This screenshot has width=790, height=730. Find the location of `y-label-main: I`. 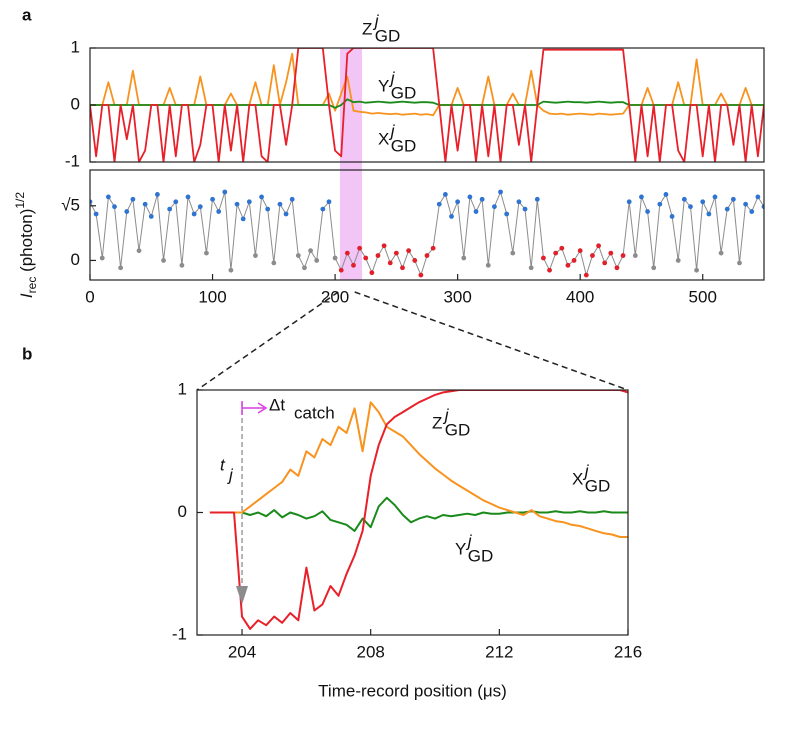

y-label-main: I is located at coordinates (26, 295).